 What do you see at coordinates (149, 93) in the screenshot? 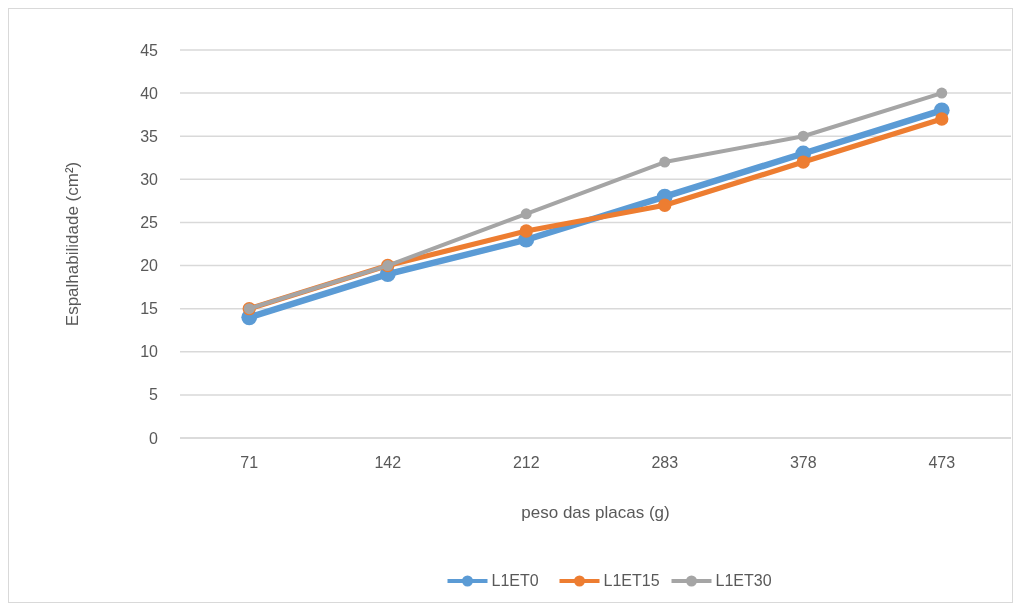
I see `y-tick-label: 40` at bounding box center [149, 93].